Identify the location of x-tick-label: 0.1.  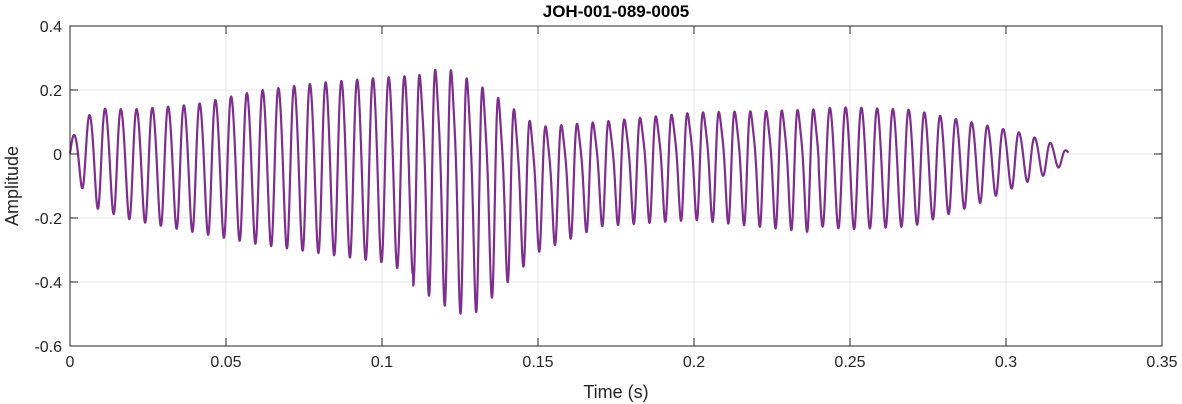
(382, 362).